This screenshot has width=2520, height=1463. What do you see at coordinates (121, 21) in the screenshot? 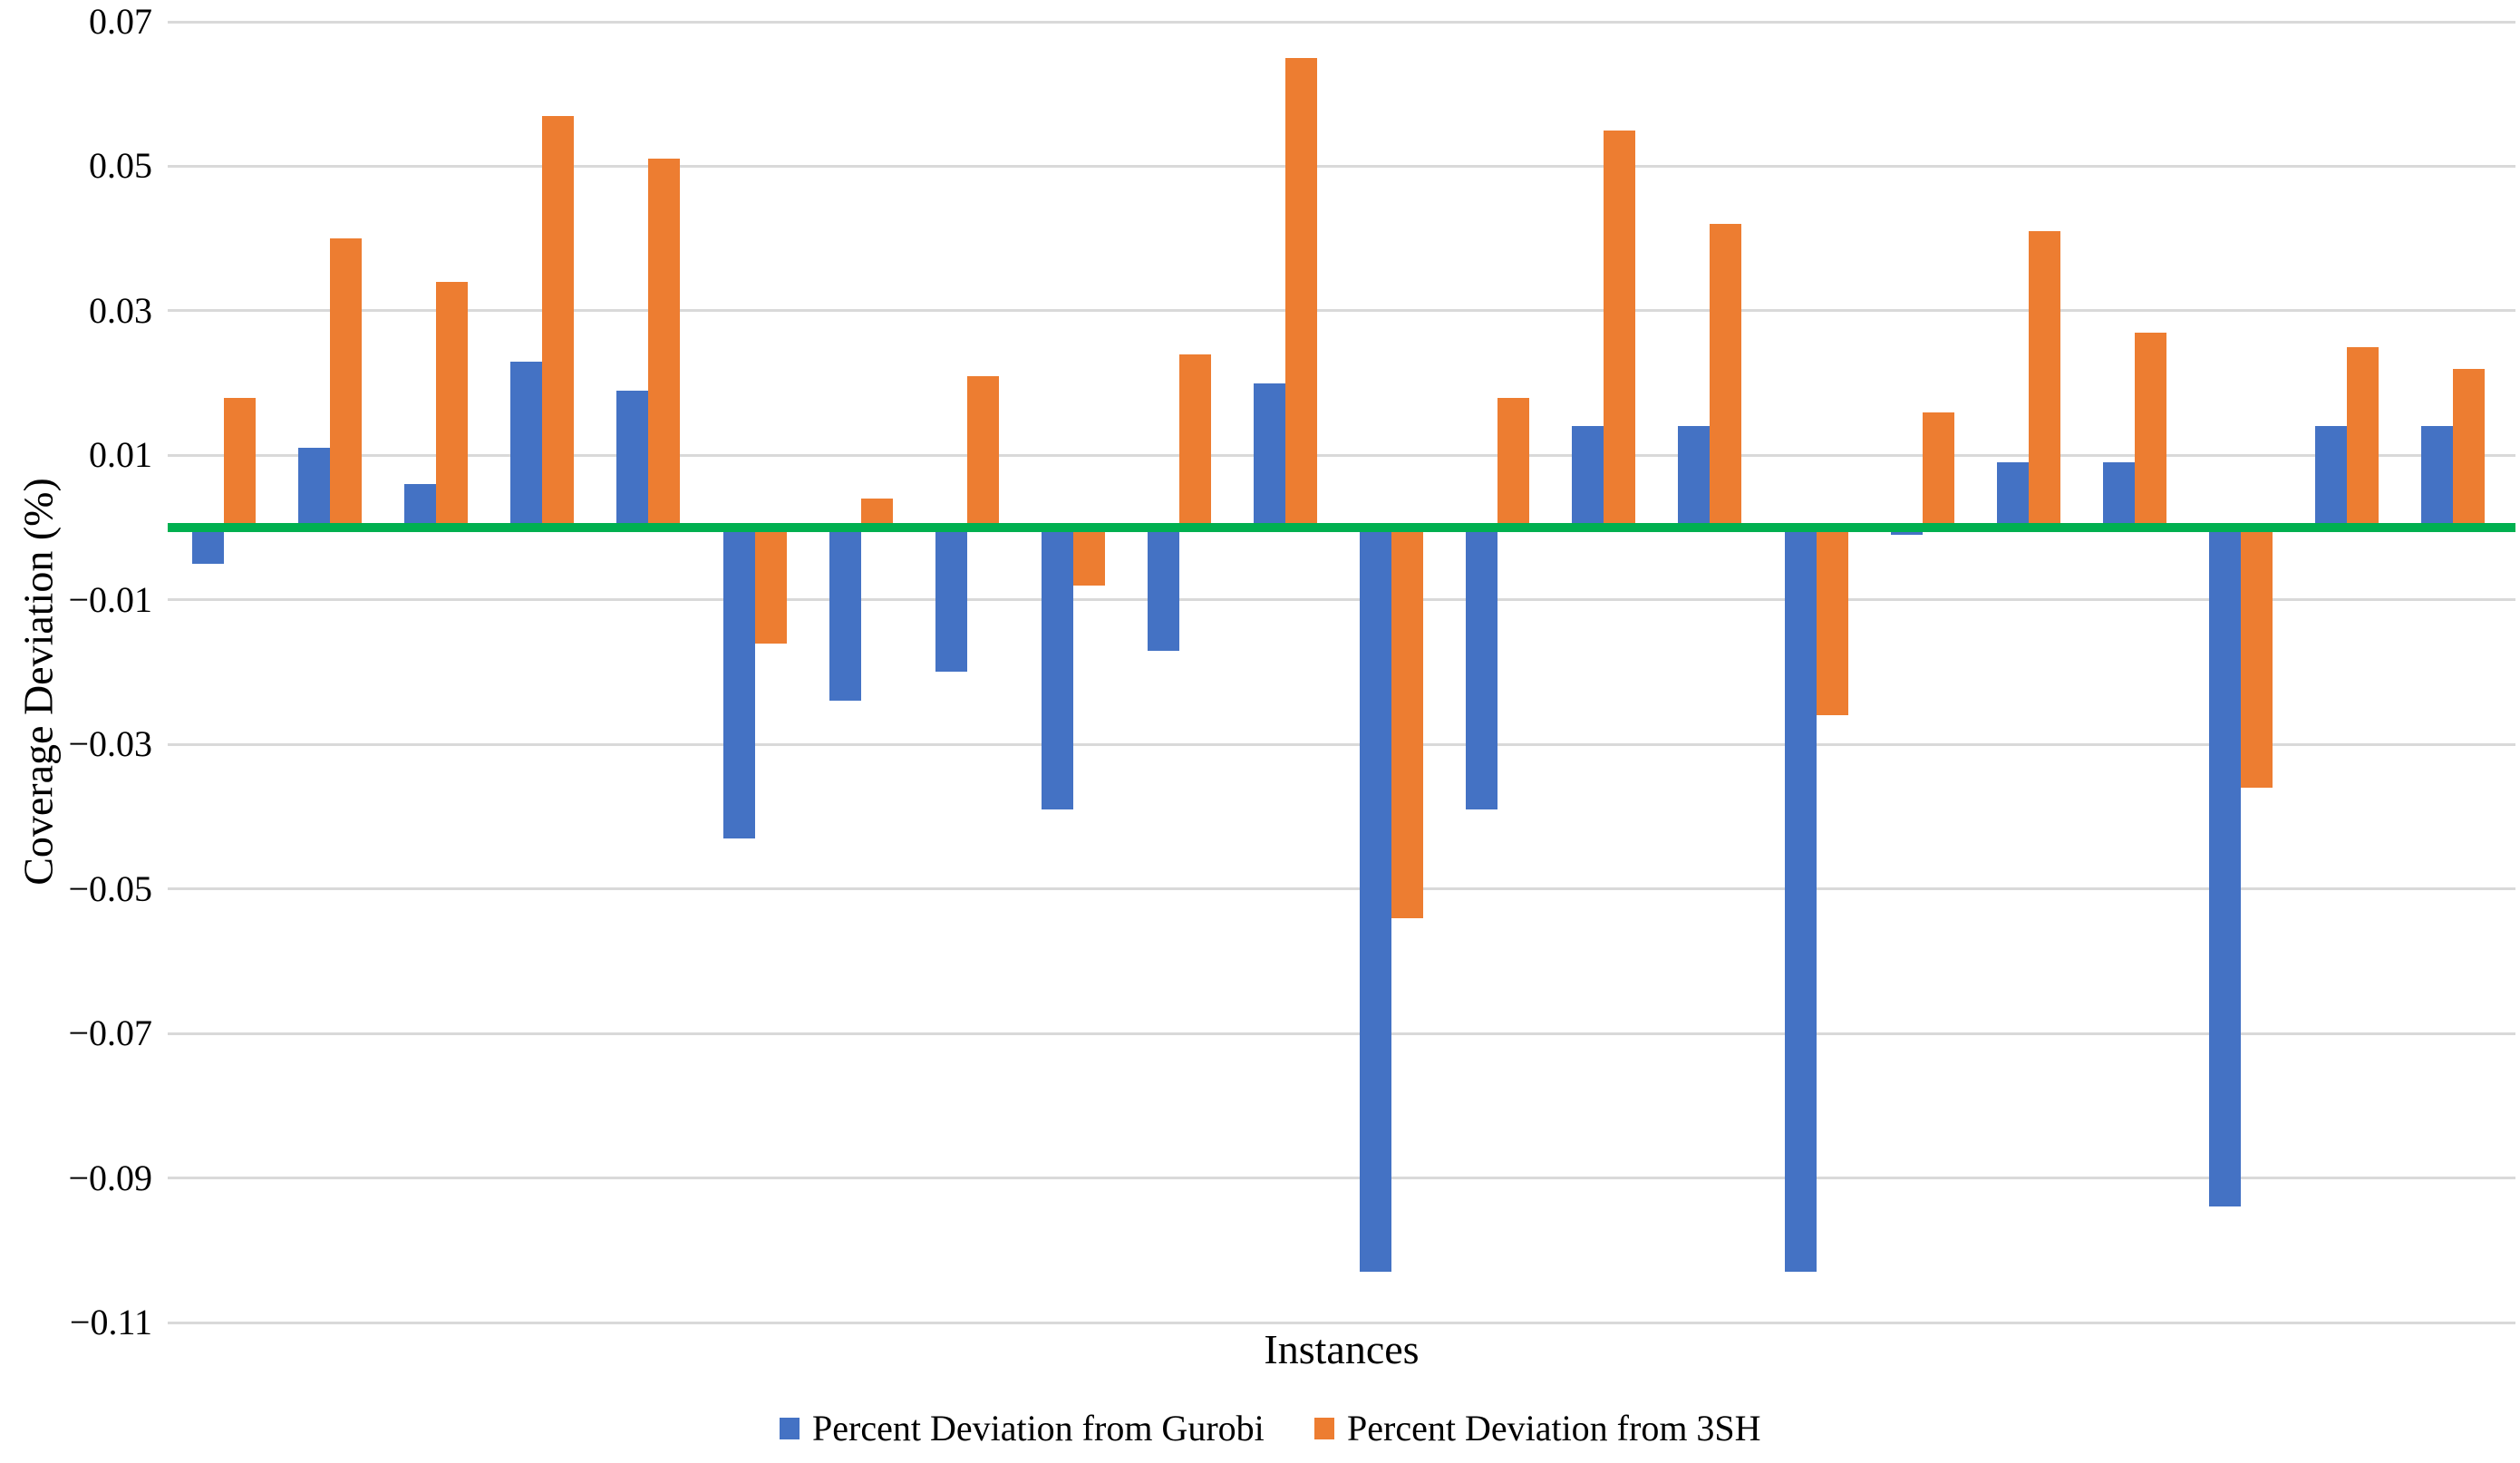
I see `y-tick-label: 0.07` at bounding box center [121, 21].